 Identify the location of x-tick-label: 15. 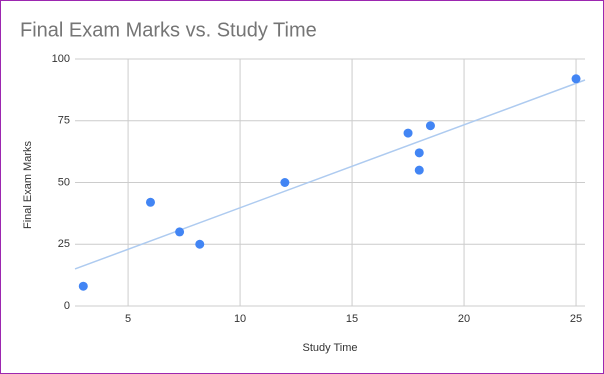
(352, 319).